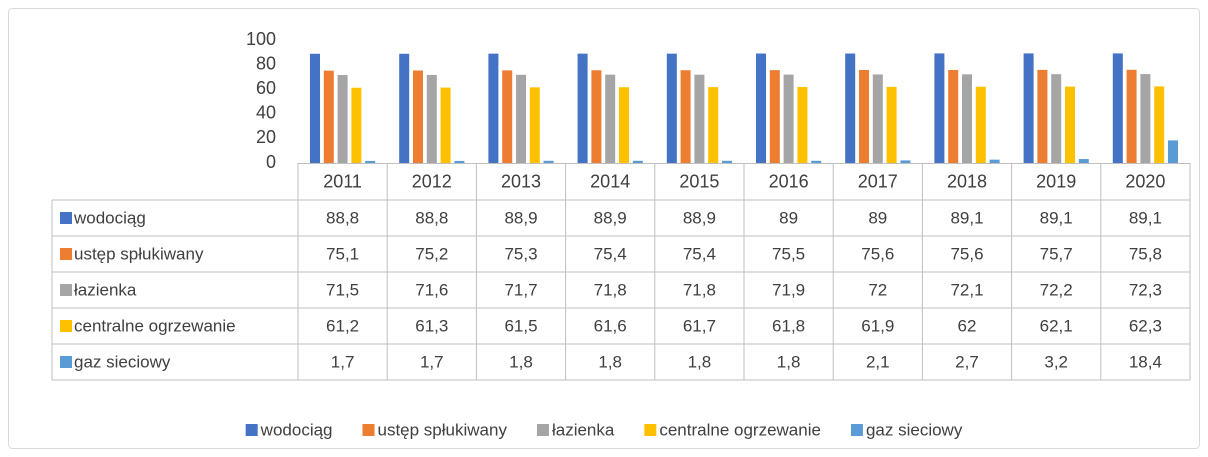 This screenshot has width=1208, height=457. Describe the element at coordinates (521, 181) in the screenshot. I see `x-tick-label: 2013` at that location.